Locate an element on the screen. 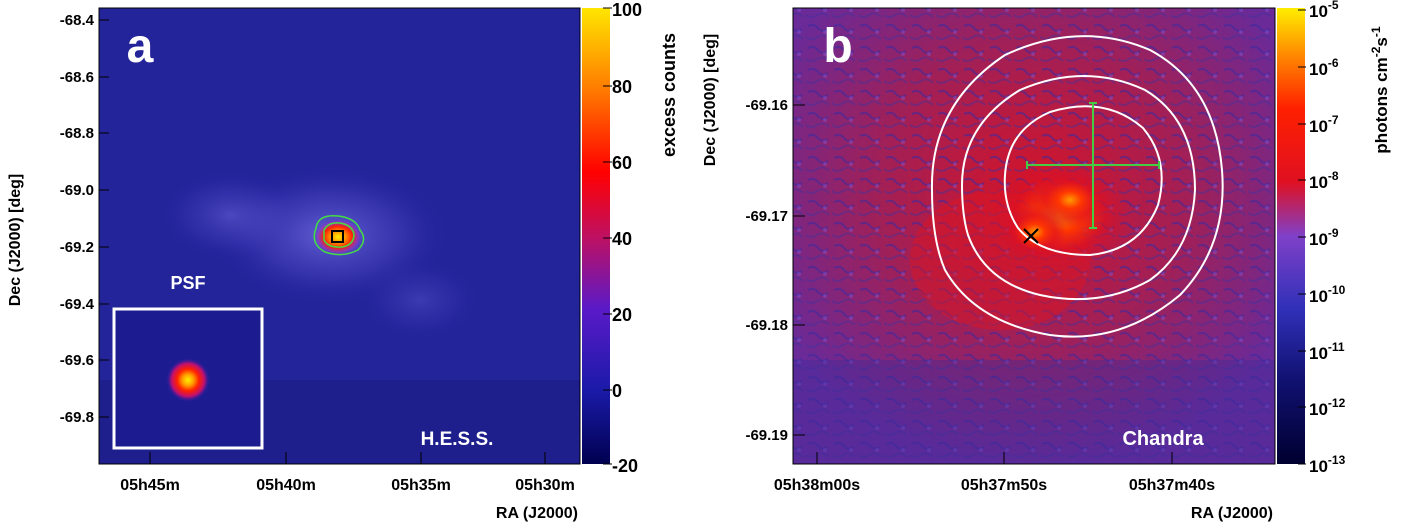 This screenshot has width=1410, height=526. panel-a-x-ticks is located at coordinates (347, 458).